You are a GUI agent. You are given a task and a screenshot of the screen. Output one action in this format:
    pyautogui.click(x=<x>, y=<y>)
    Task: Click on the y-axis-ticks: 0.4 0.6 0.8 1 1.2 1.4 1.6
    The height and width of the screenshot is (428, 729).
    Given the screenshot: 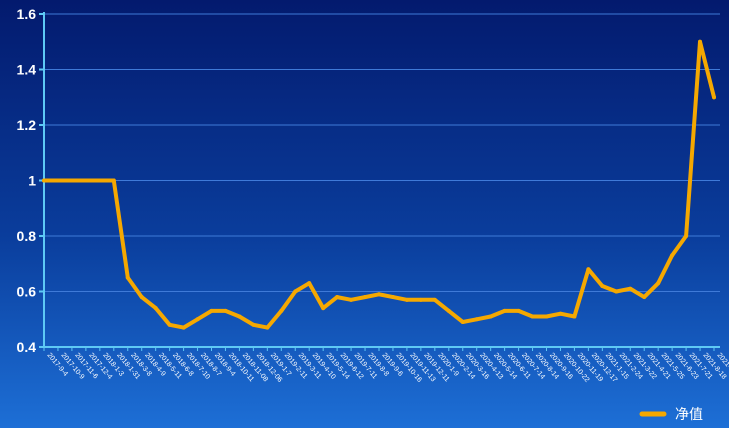 What is the action you would take?
    pyautogui.click(x=30, y=180)
    